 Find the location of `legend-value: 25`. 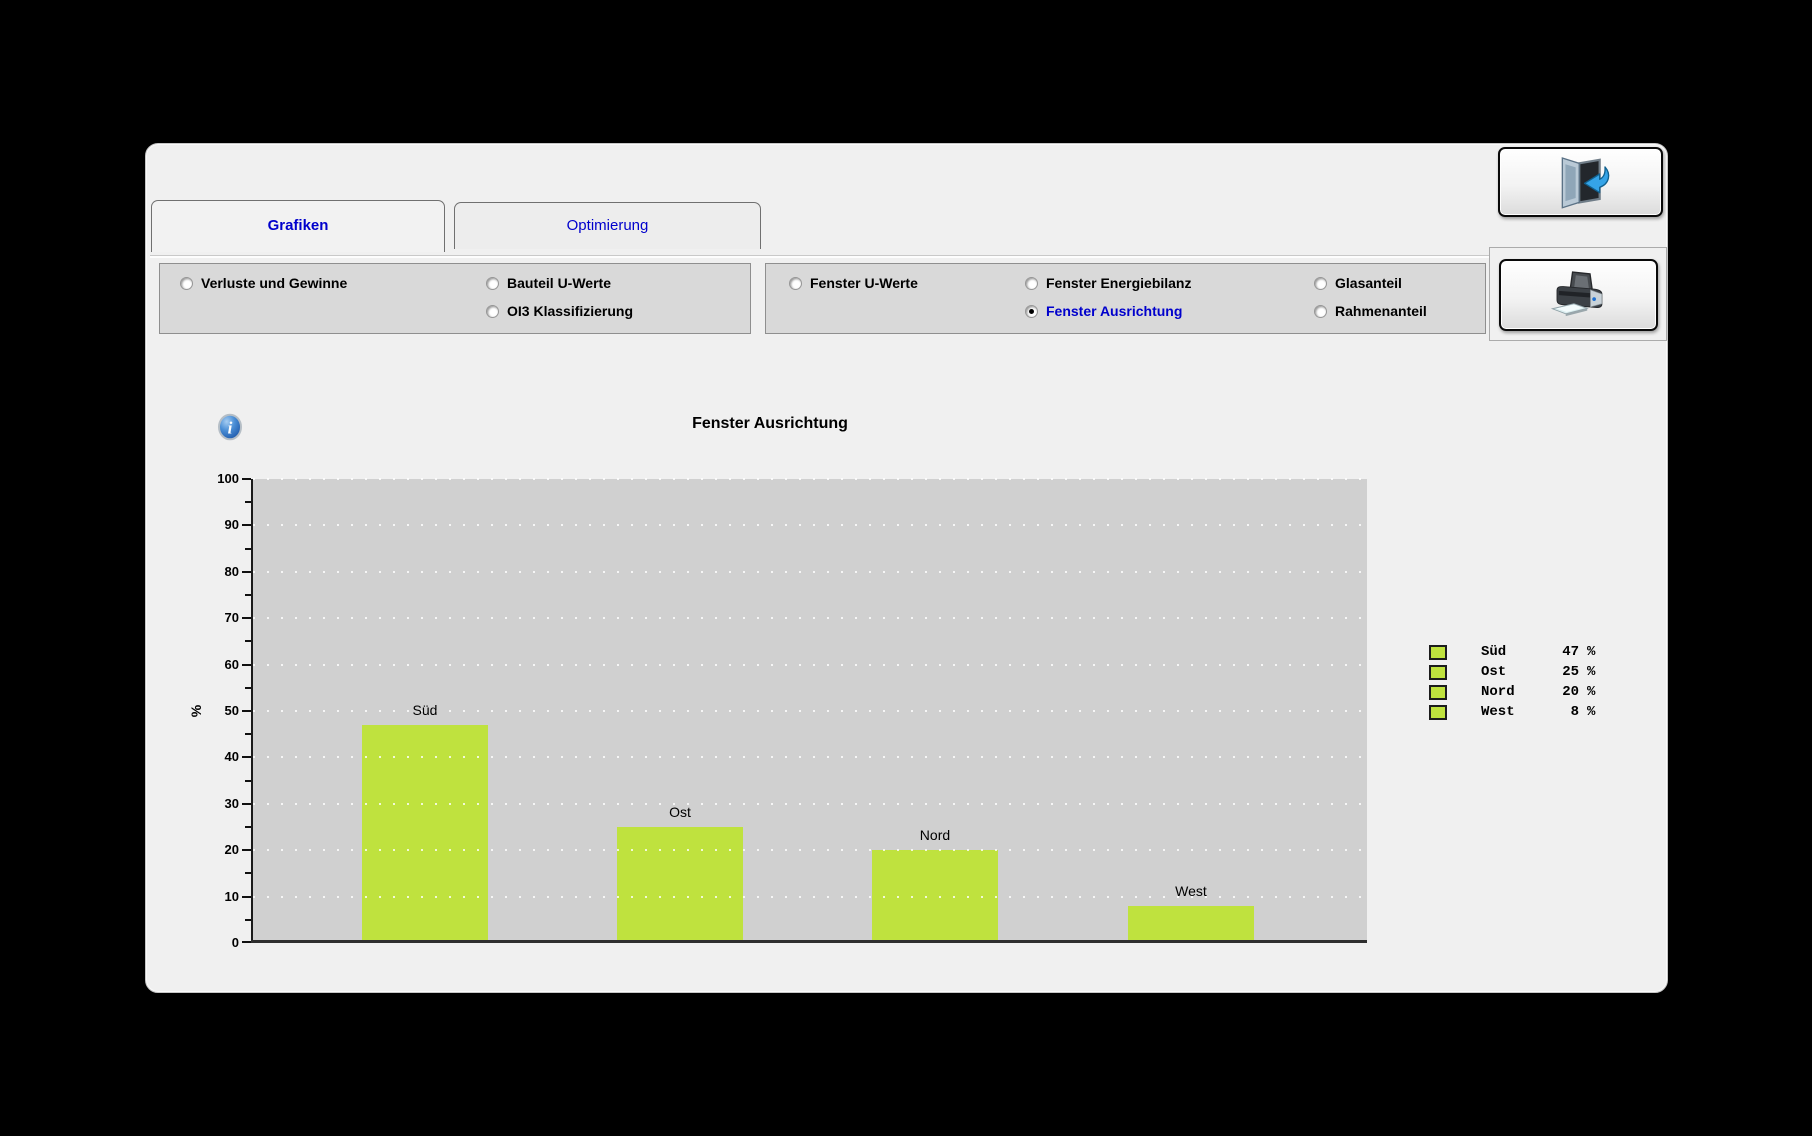

legend-value: 25 is located at coordinates (1570, 672).